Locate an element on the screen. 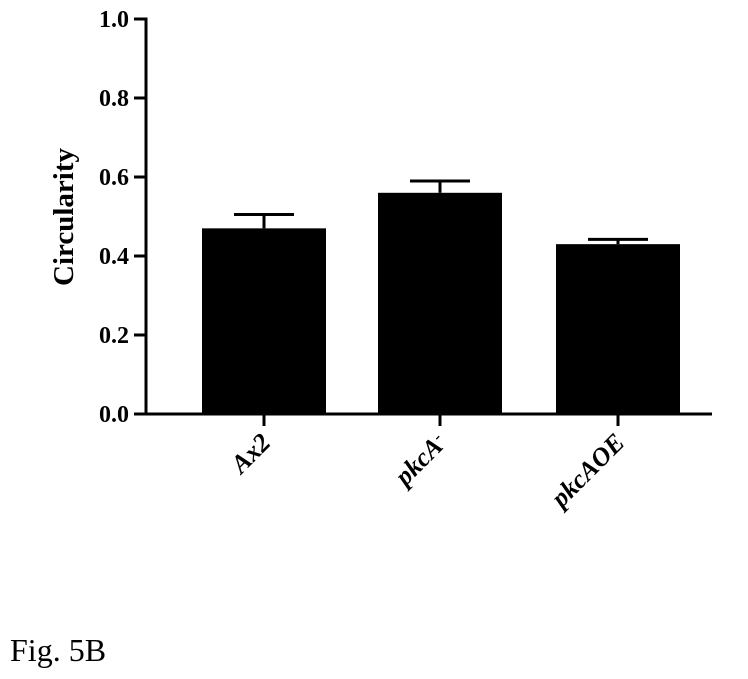 This screenshot has width=748, height=679. figure-caption: Fig. 5B is located at coordinates (58, 650).